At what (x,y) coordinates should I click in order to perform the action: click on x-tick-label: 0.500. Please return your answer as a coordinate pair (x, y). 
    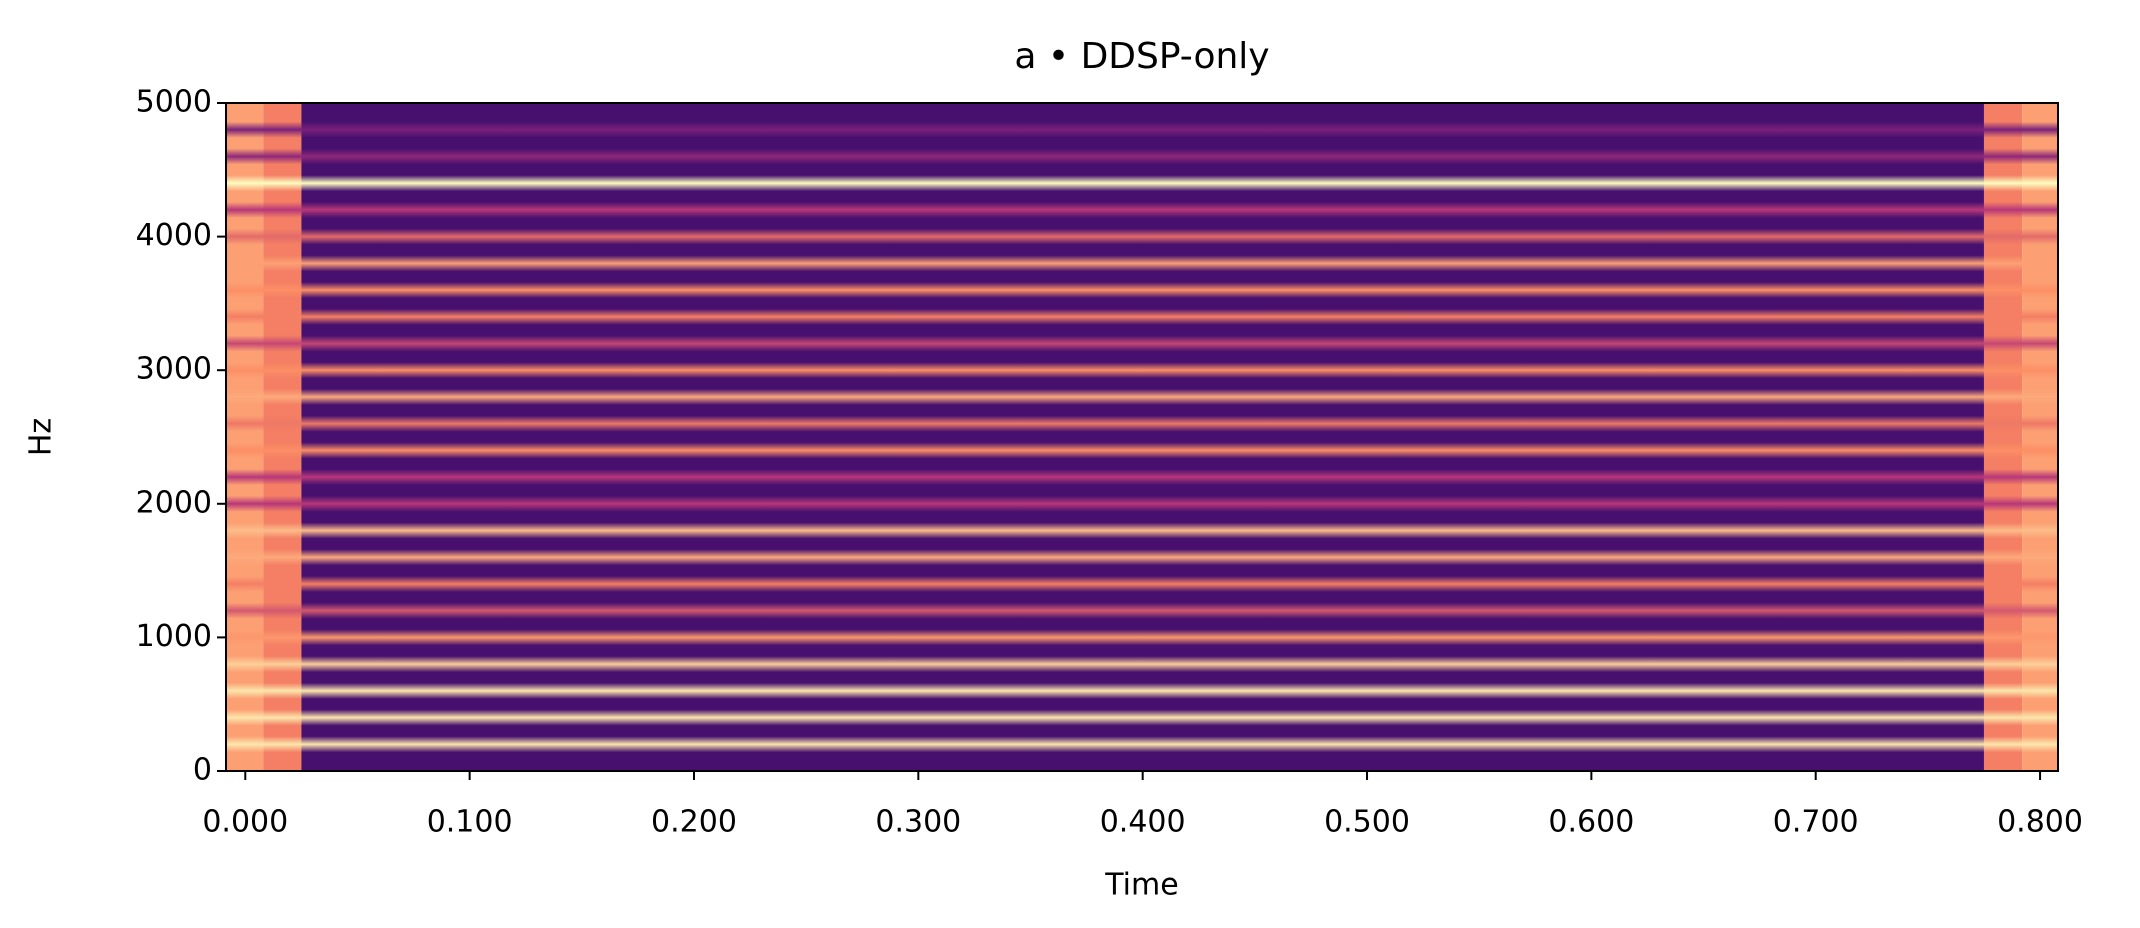
    Looking at the image, I should click on (1367, 822).